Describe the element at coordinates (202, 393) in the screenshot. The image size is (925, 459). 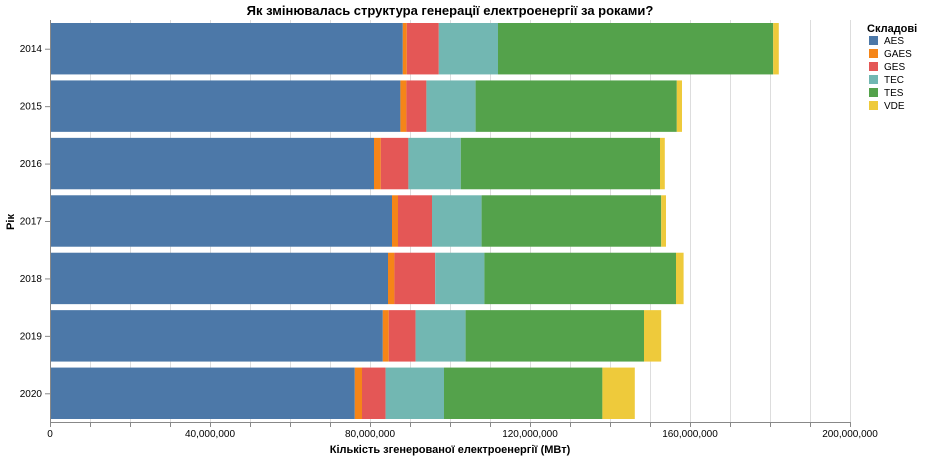
I see `bar-segment-aes-2020` at that location.